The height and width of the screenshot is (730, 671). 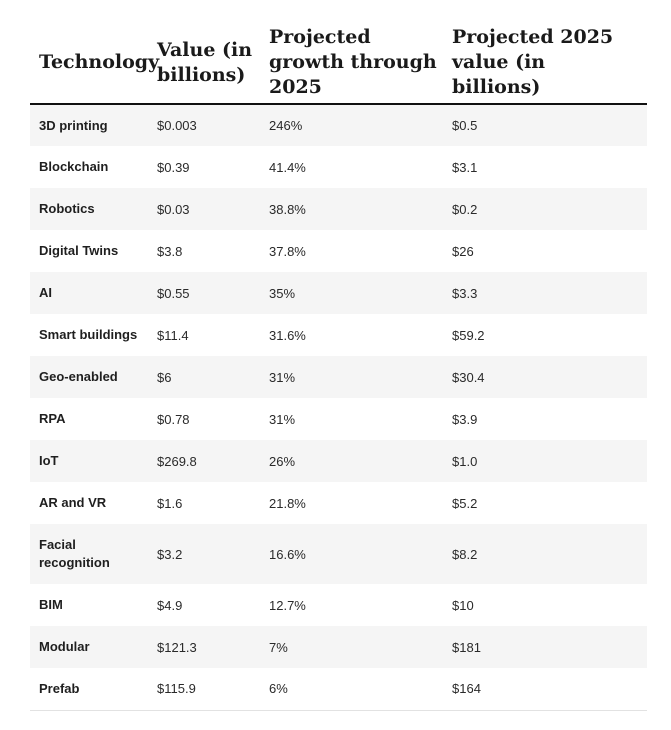 I want to click on table-row: 3D printing $0.003 246% $0.5, so click(x=338, y=125).